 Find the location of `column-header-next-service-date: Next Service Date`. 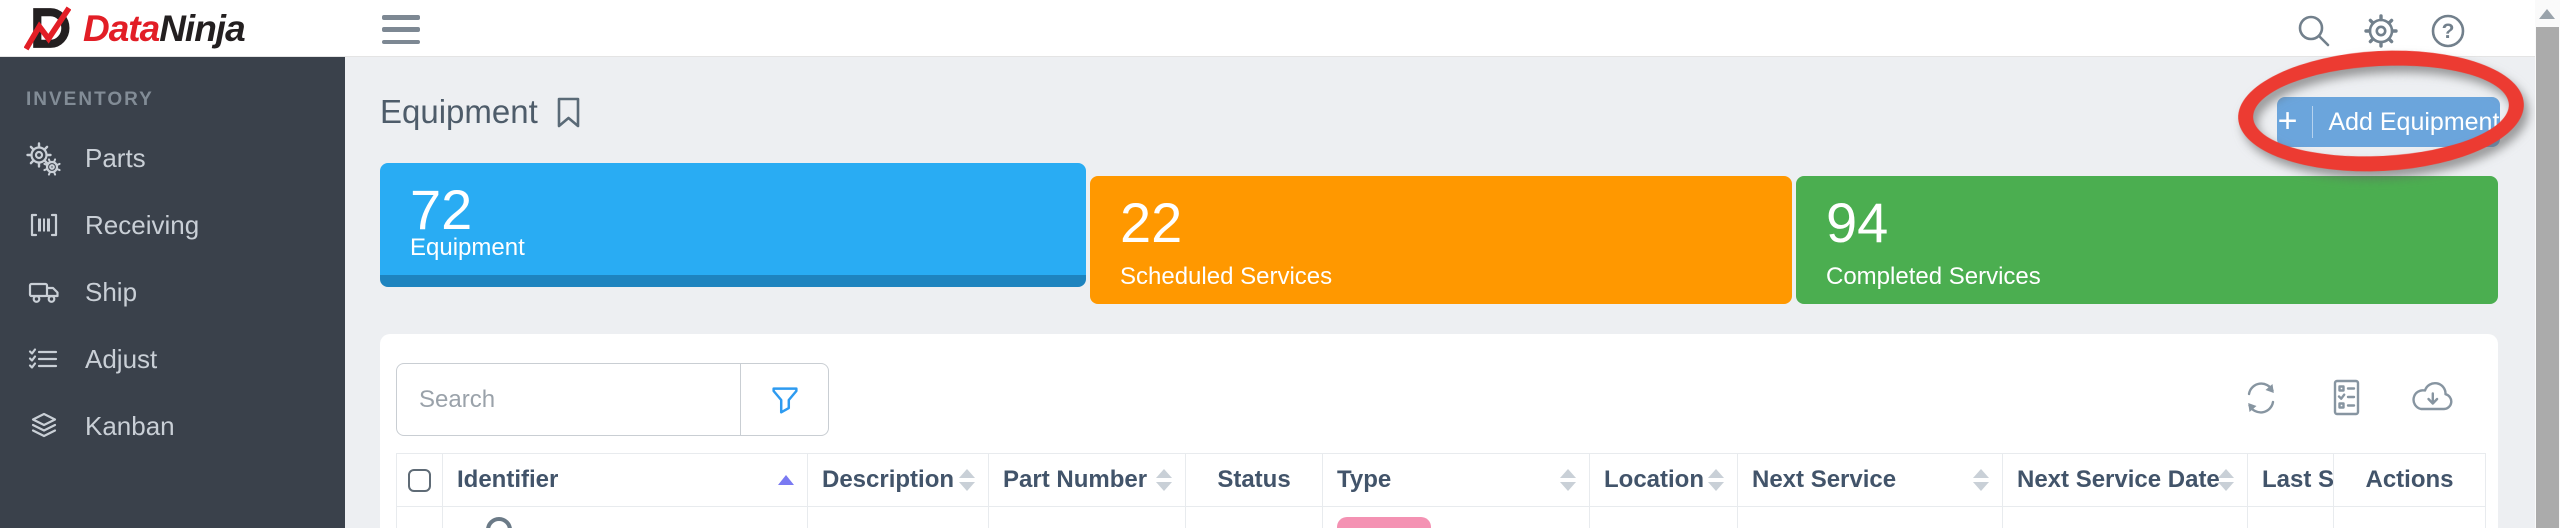

column-header-next-service-date: Next Service Date is located at coordinates (2125, 480).